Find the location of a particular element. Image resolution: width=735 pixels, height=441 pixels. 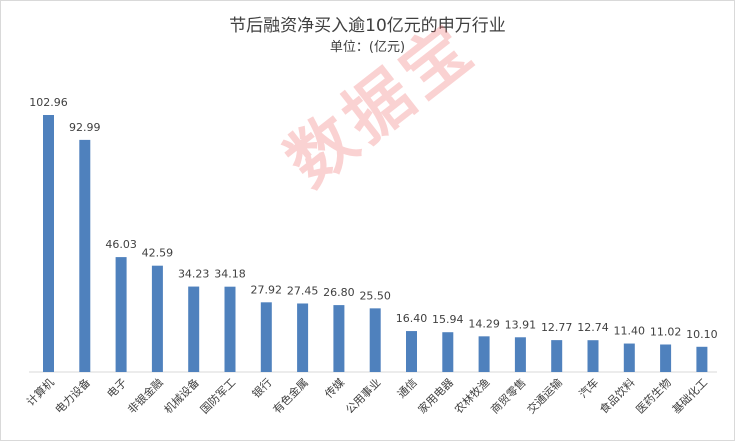

category-tick-label: 机械设备 is located at coordinates (181, 395).